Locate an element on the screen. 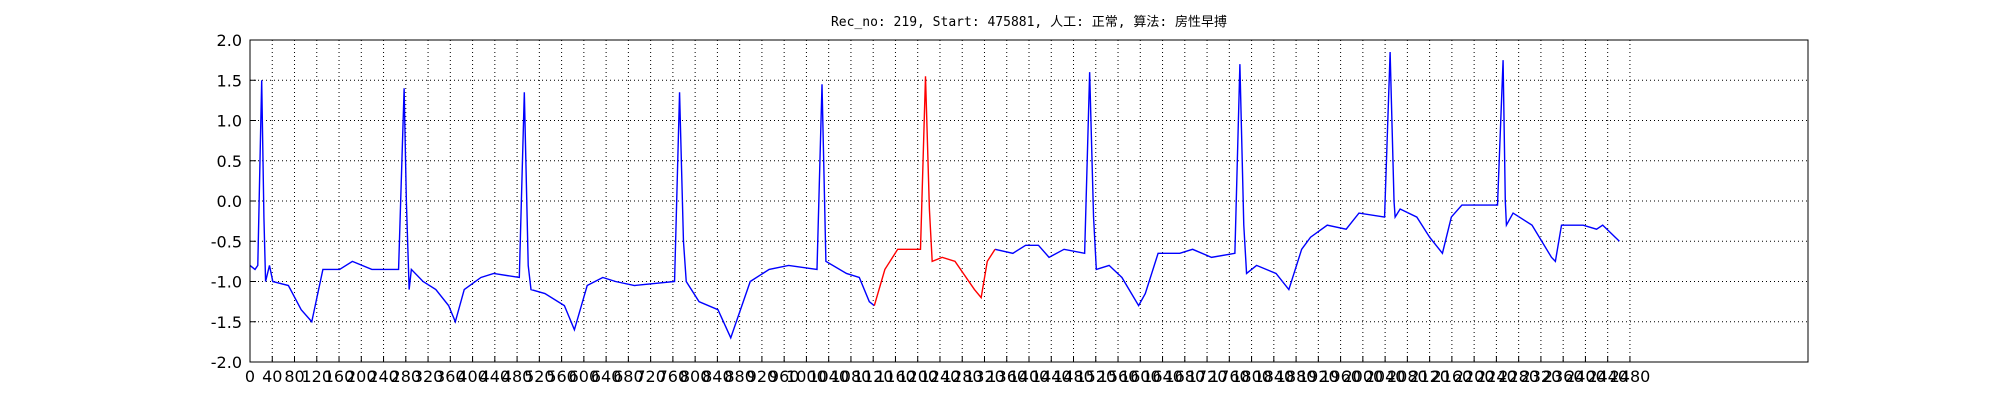 The height and width of the screenshot is (400, 2000). x-tick-label: 480 is located at coordinates (517, 376).